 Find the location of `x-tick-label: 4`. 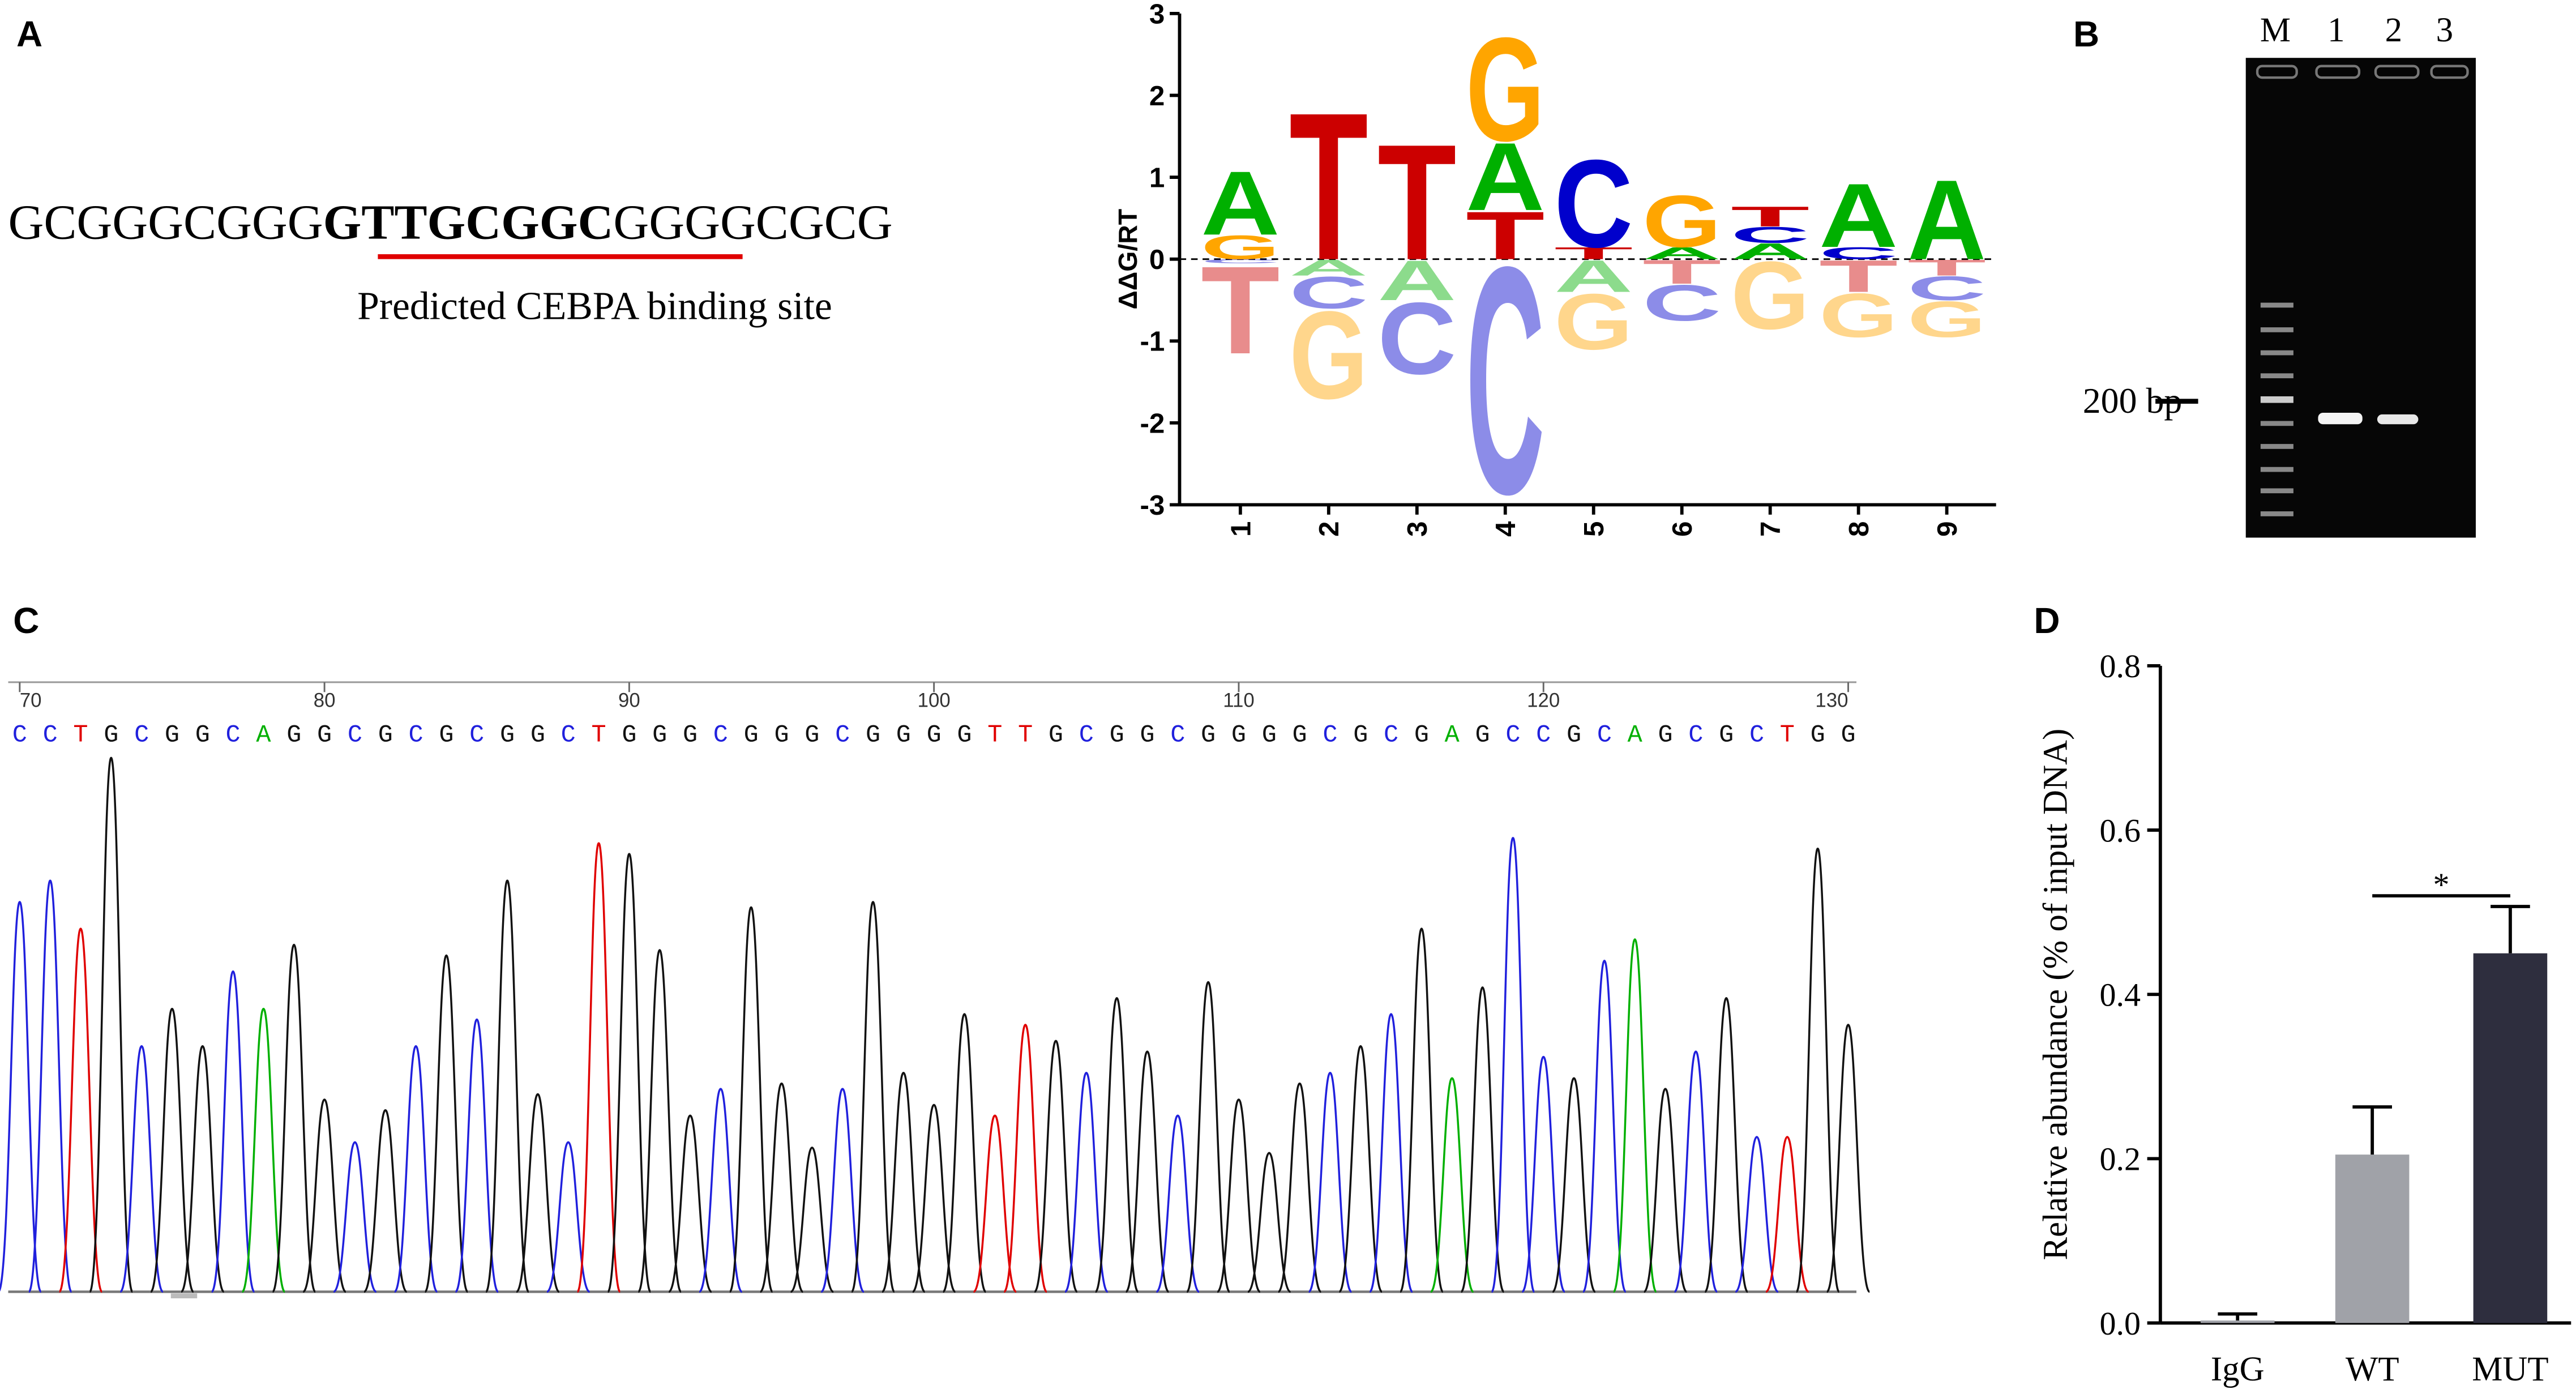

x-tick-label: 4 is located at coordinates (1505, 529).